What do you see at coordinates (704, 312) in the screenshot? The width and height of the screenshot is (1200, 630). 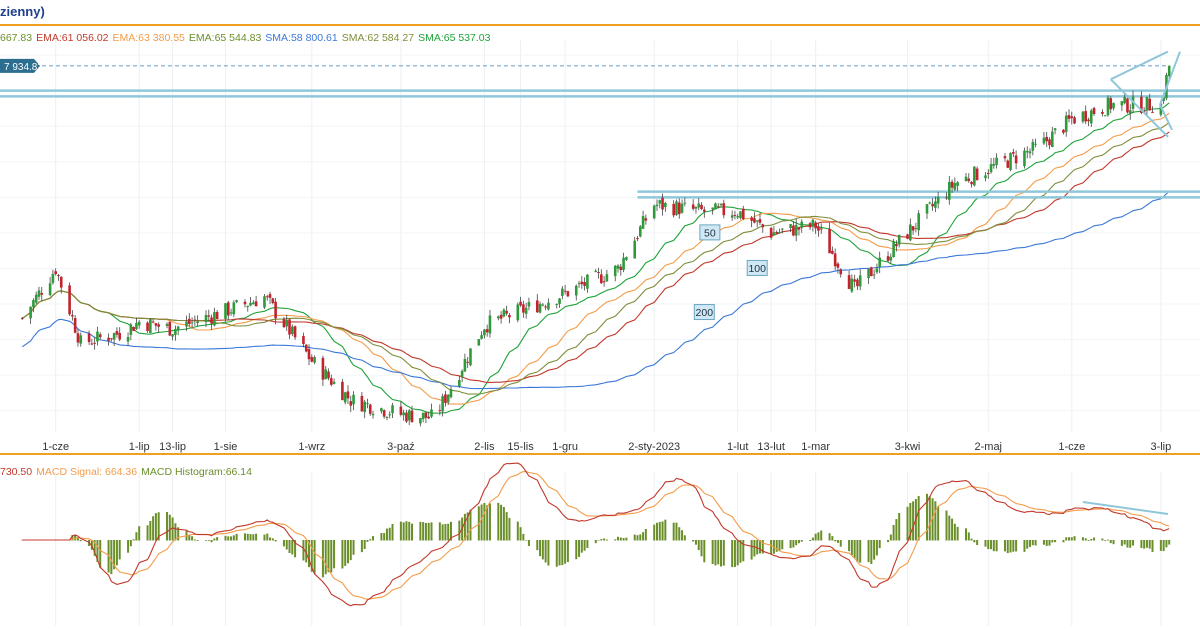 I see `ma-label-box` at bounding box center [704, 312].